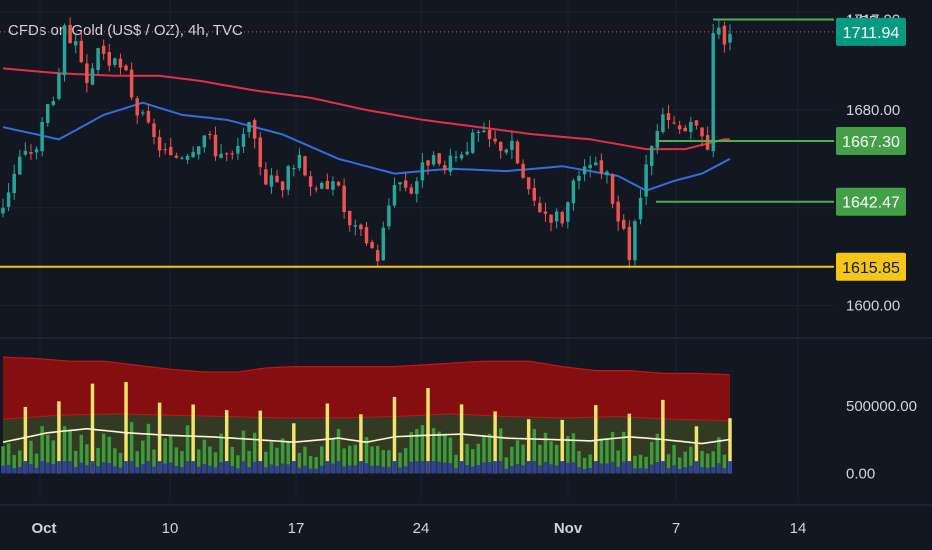  Describe the element at coordinates (860, 473) in the screenshot. I see `volume-tick-label: 0.00` at that location.